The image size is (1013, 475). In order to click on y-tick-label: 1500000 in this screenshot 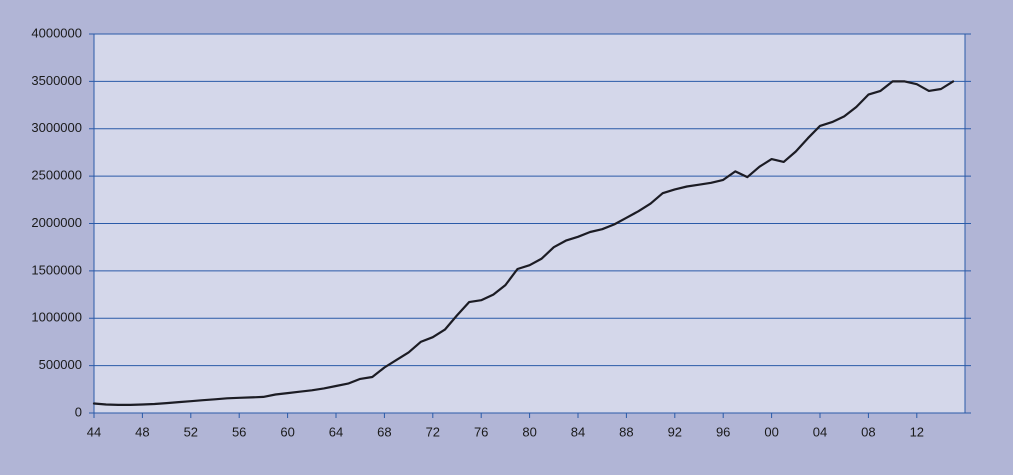, I will do `click(56, 269)`.